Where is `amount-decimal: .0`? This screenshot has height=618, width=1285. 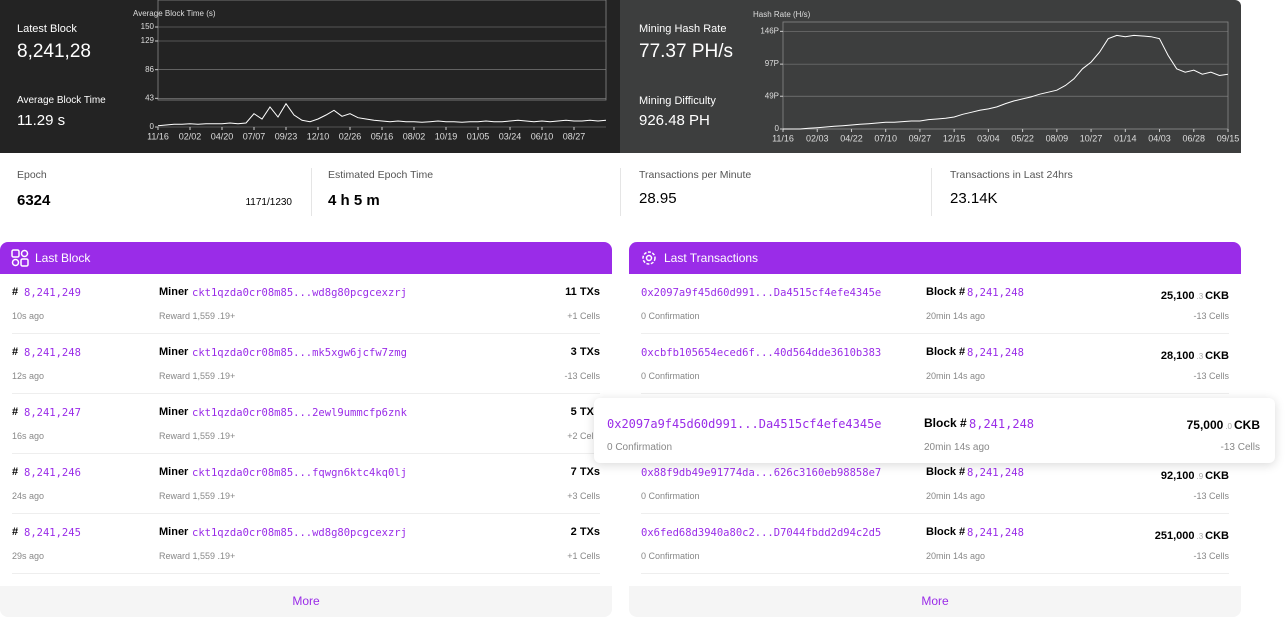
amount-decimal: .0 is located at coordinates (1228, 426).